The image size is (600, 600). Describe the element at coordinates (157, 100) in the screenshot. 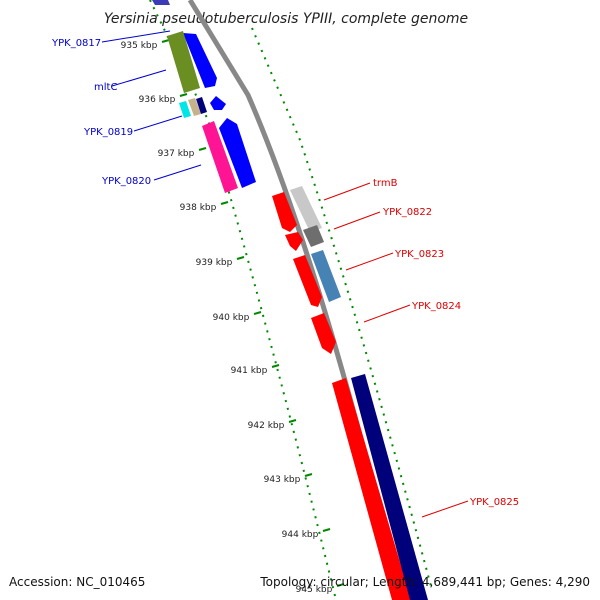

I see `kbp-label: 936 kbp` at that location.